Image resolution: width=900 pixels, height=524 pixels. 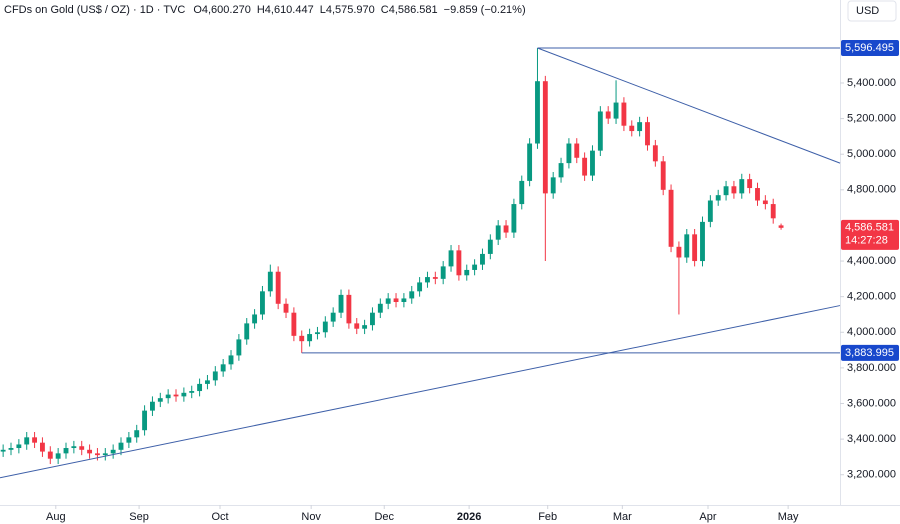 I want to click on x-tick-label: Dec, so click(x=384, y=517).